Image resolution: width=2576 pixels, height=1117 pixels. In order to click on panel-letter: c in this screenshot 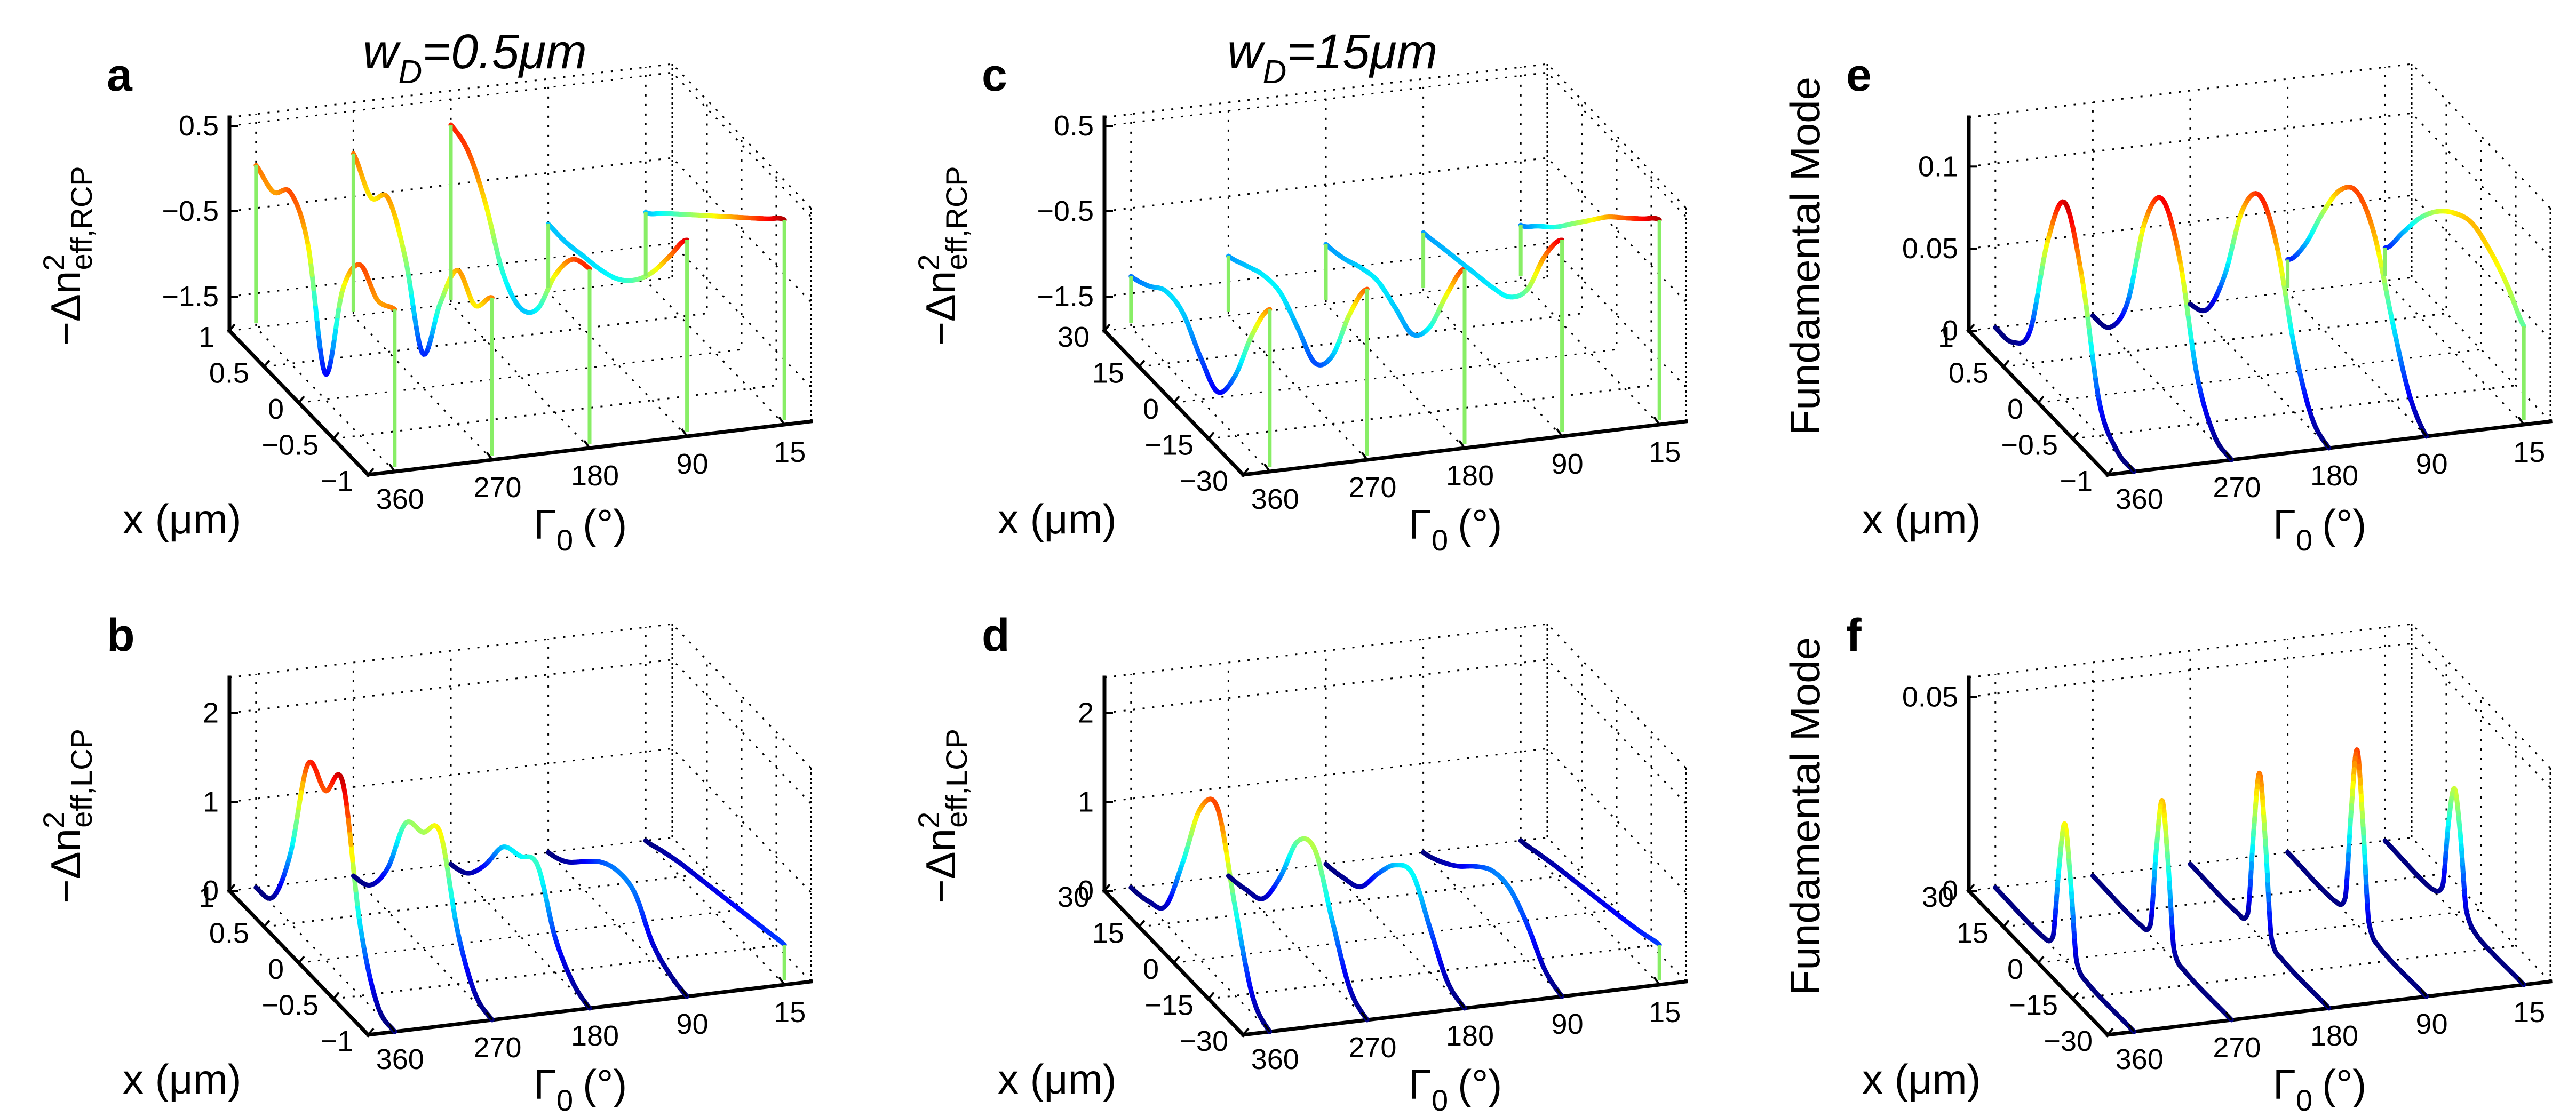, I will do `click(994, 75)`.